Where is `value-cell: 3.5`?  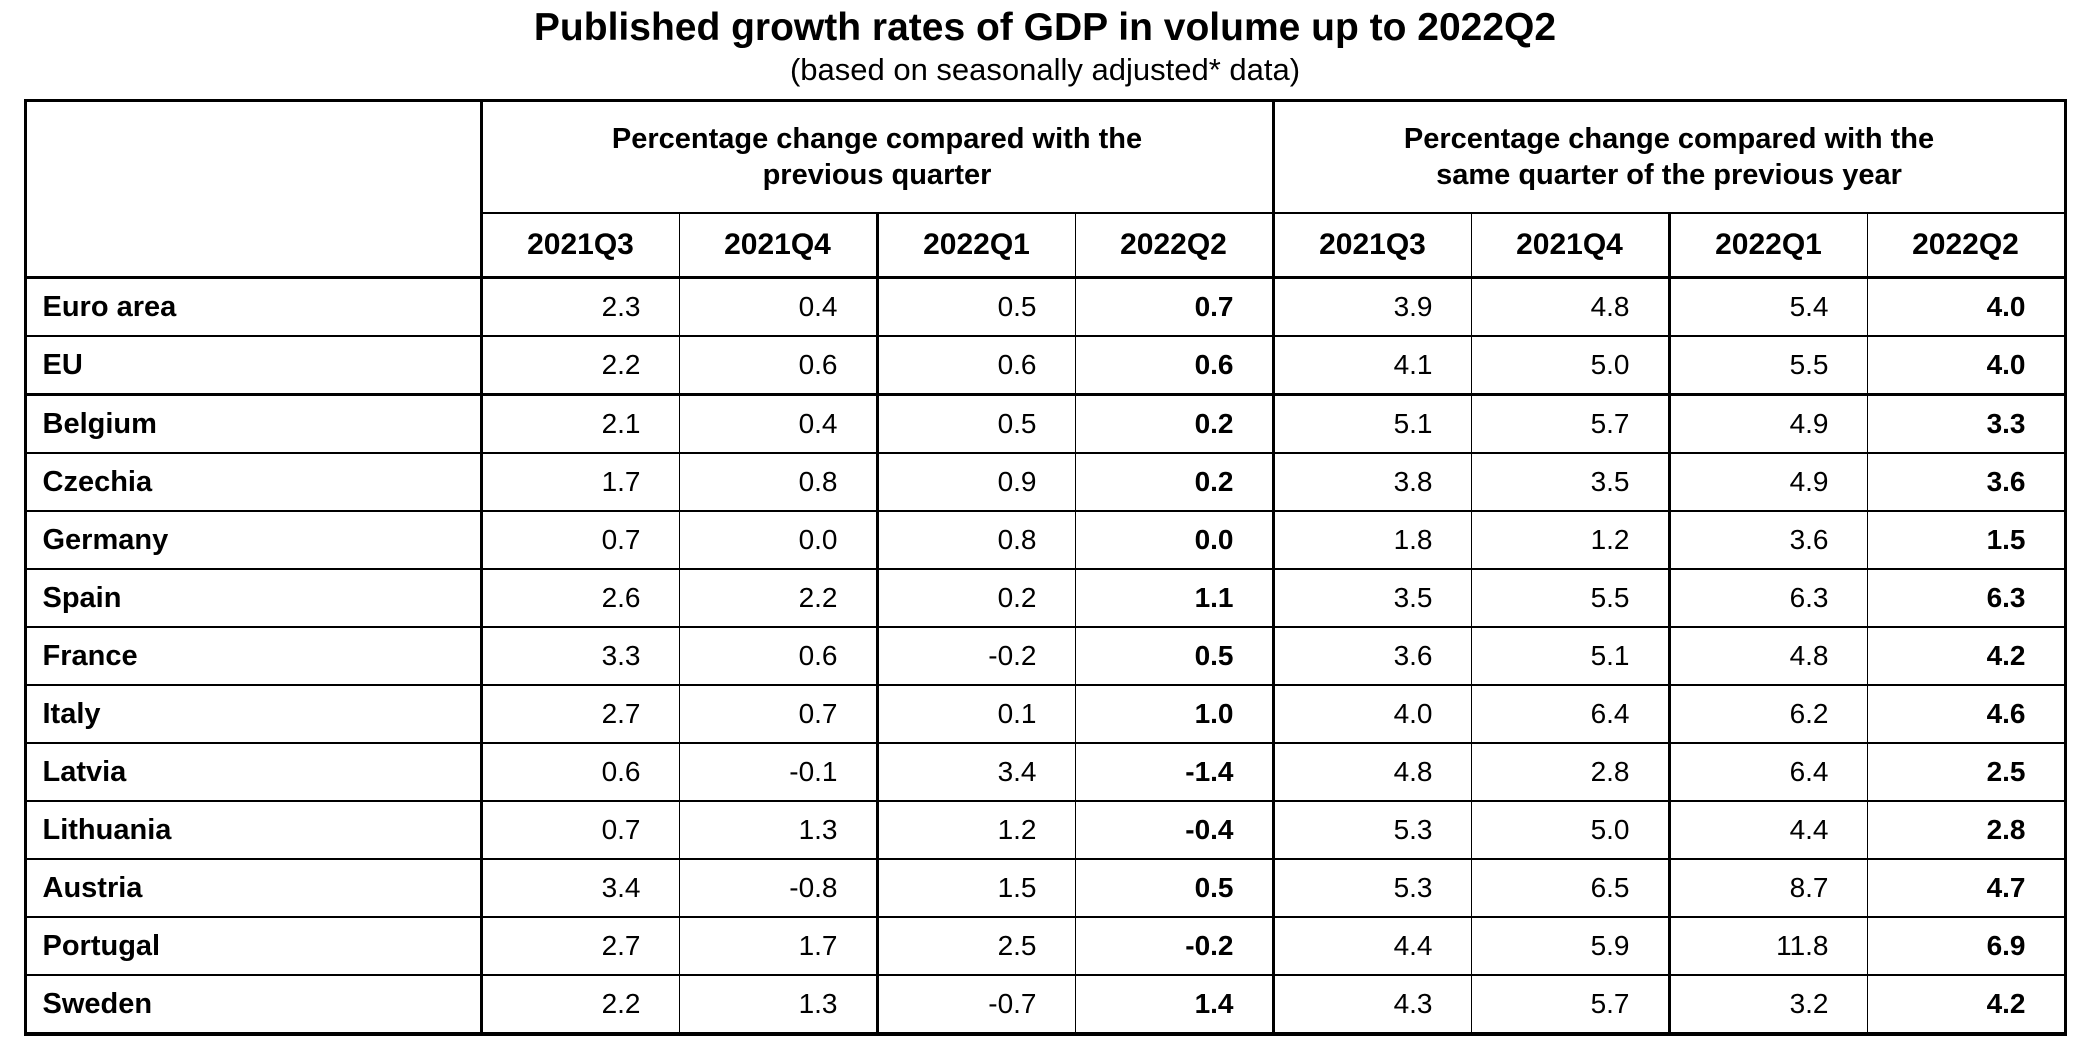 value-cell: 3.5 is located at coordinates (1570, 482).